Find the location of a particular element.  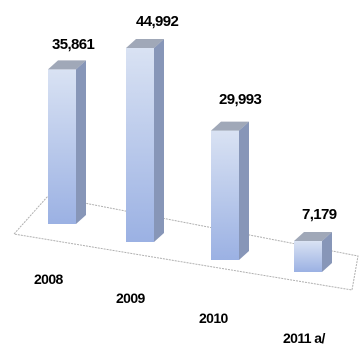

bar-side-2011a is located at coordinates (327, 252).